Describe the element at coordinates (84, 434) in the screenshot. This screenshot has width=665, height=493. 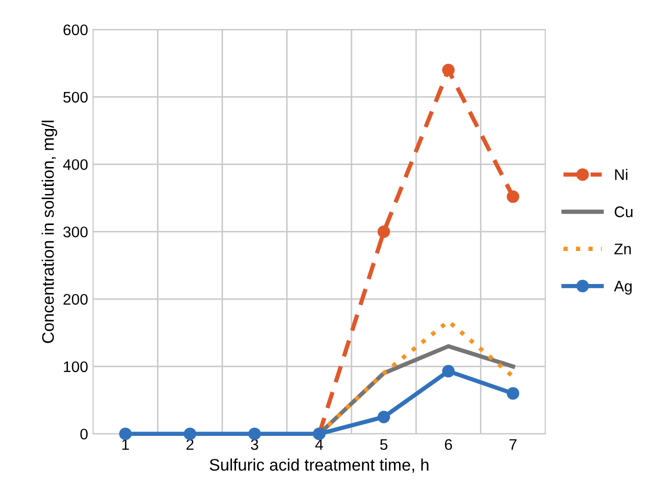
I see `y-tick-label: 0` at that location.